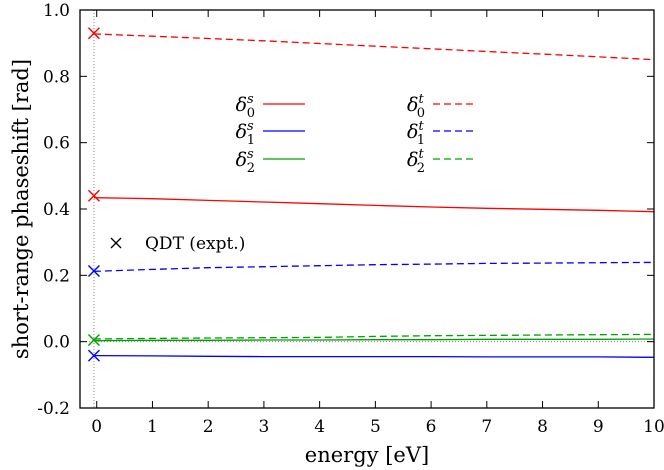 This screenshot has height=470, width=664. I want to click on series-δ1t-line, so click(374, 267).